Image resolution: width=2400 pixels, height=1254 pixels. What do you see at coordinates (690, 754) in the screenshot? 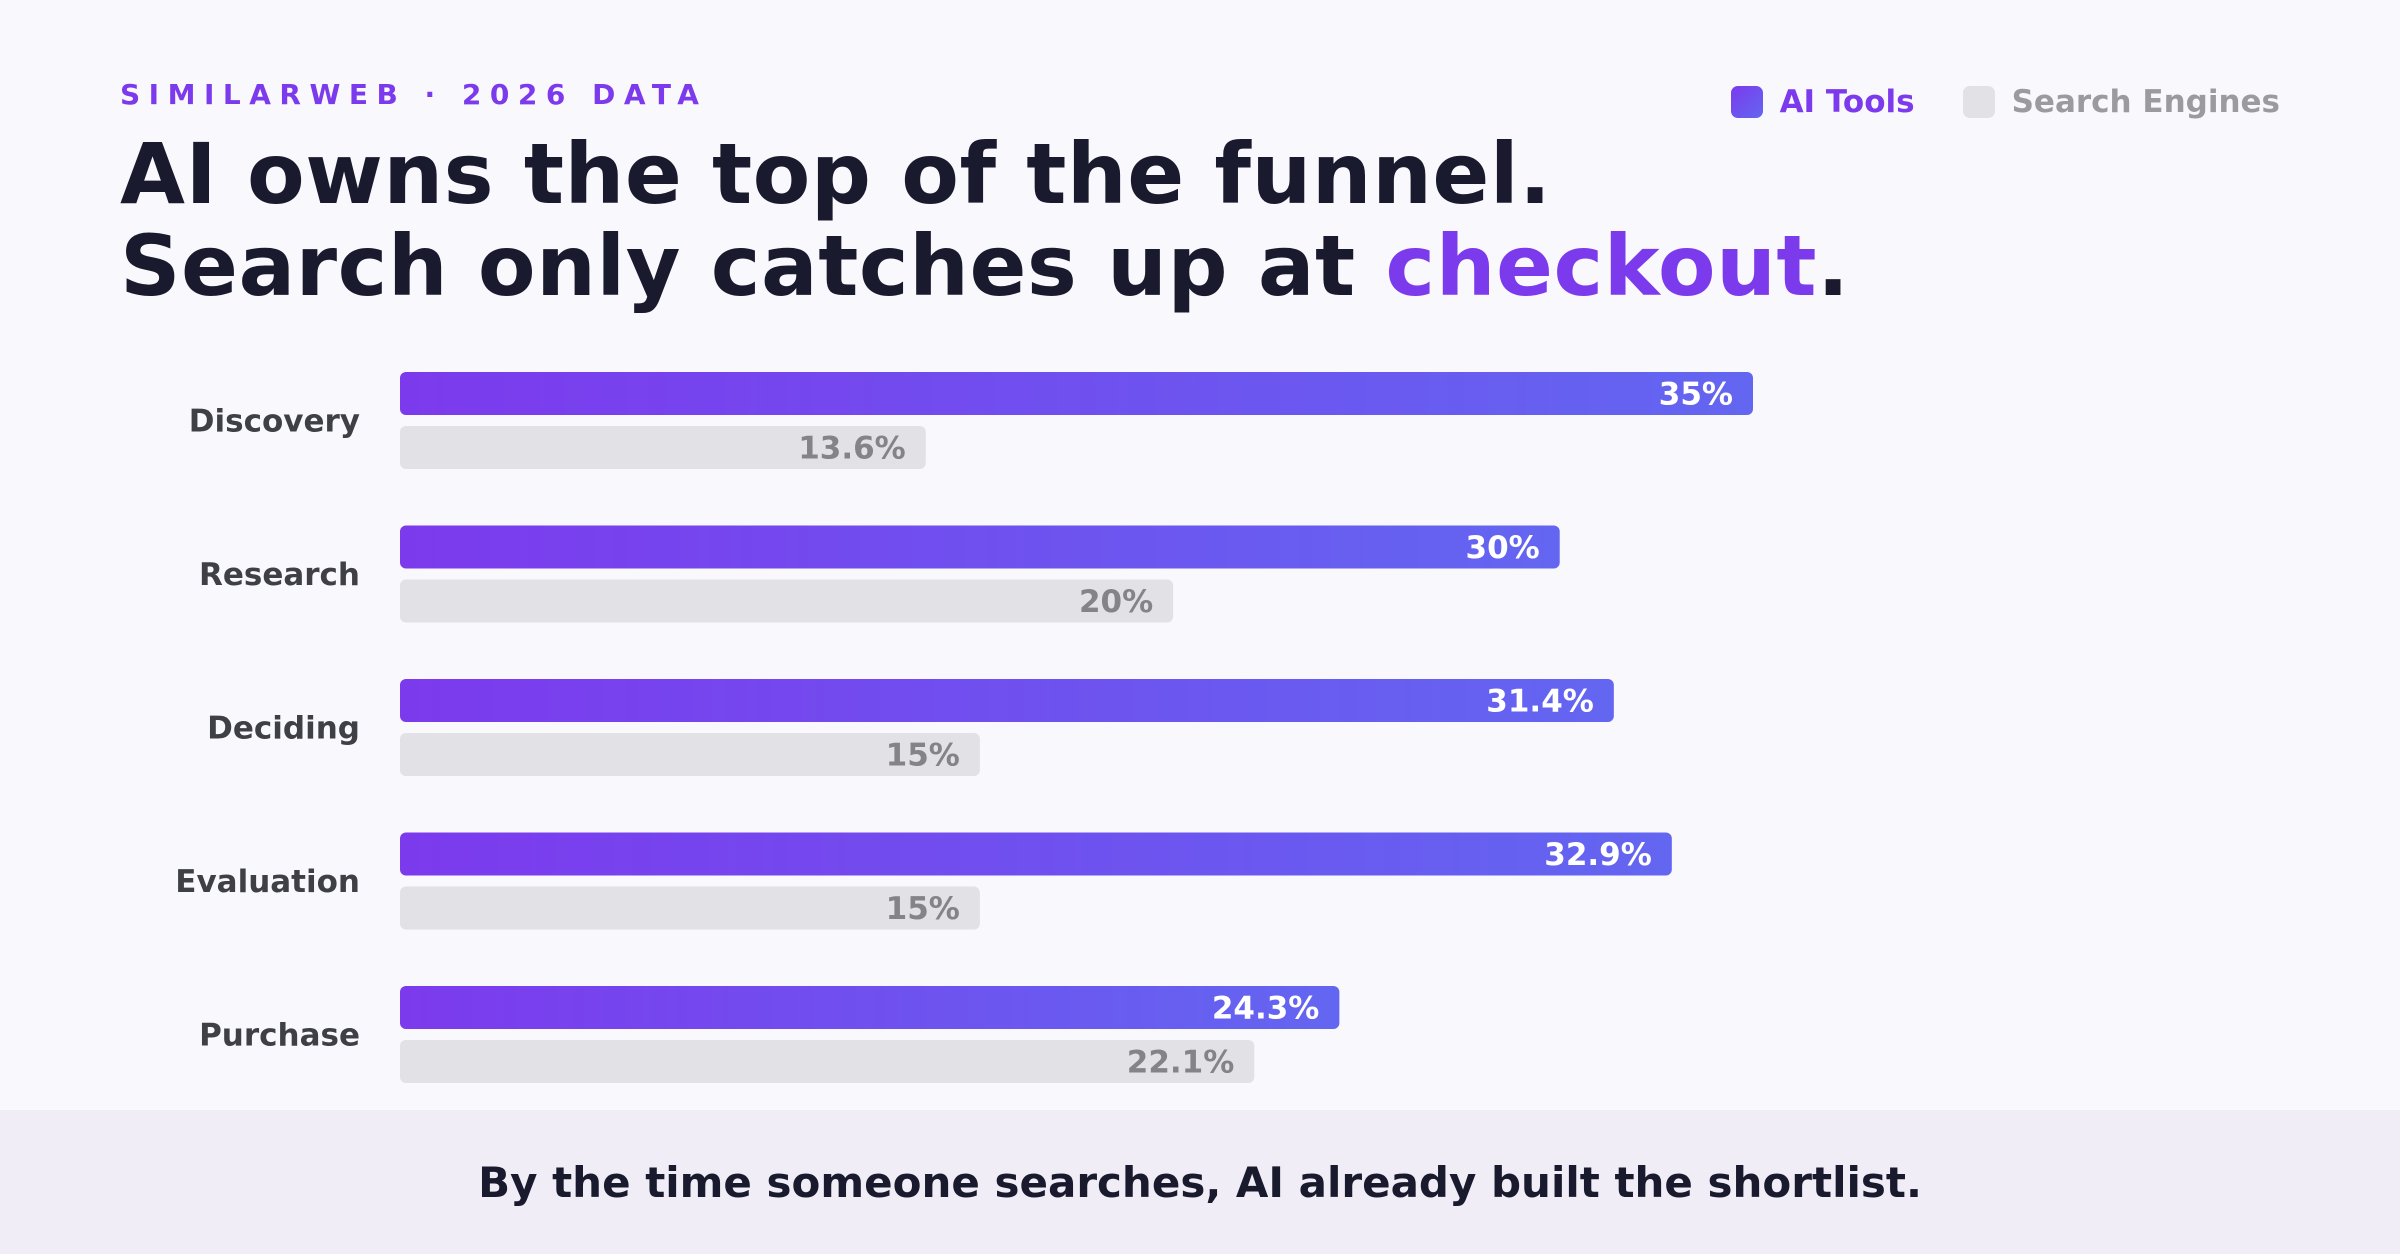
I see `bar-search-engines-deciding` at bounding box center [690, 754].